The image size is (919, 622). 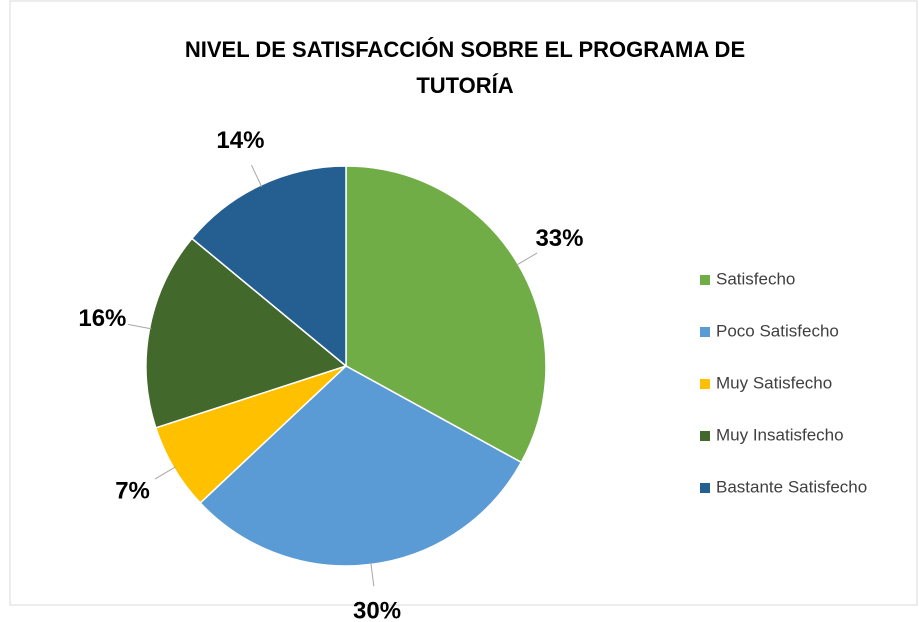 What do you see at coordinates (780, 434) in the screenshot?
I see `legend-label: Muy Insatisfecho` at bounding box center [780, 434].